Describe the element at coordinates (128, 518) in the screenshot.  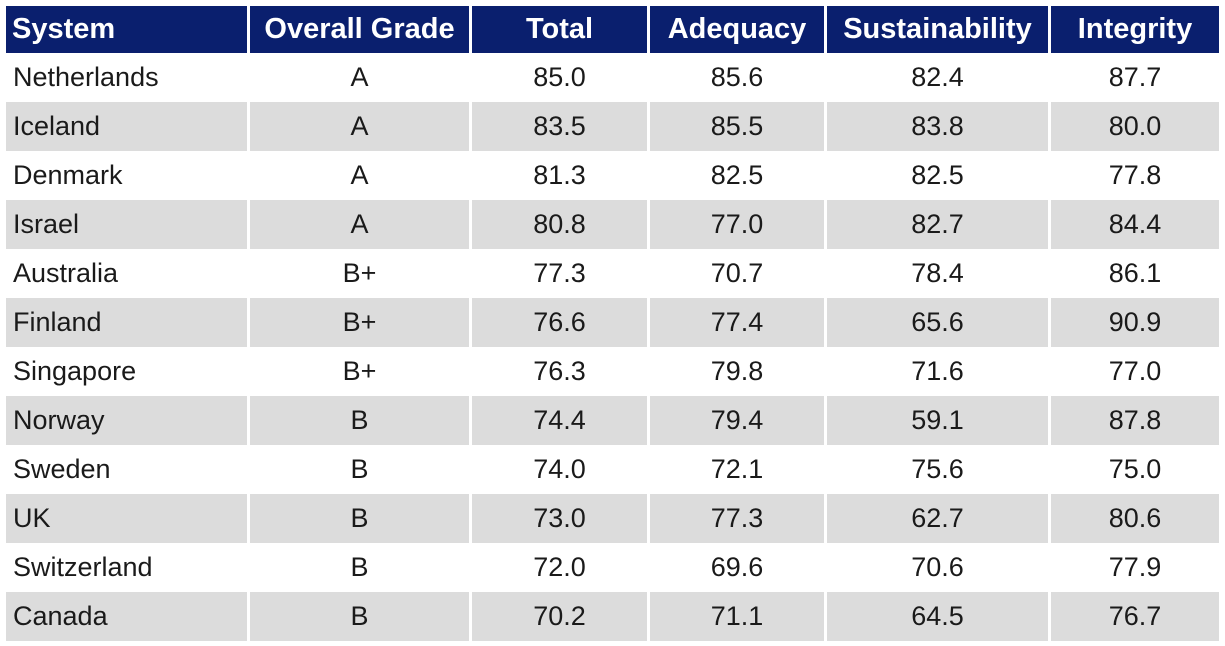
I see `cell-system: UK` at that location.